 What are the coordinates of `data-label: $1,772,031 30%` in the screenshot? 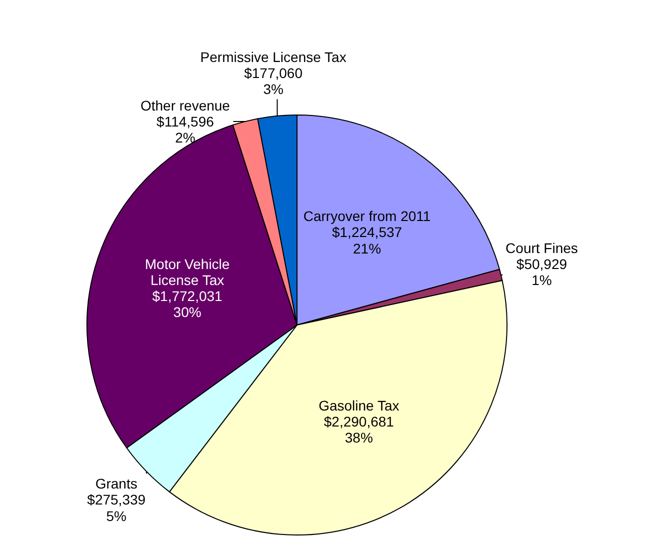 It's located at (187, 304).